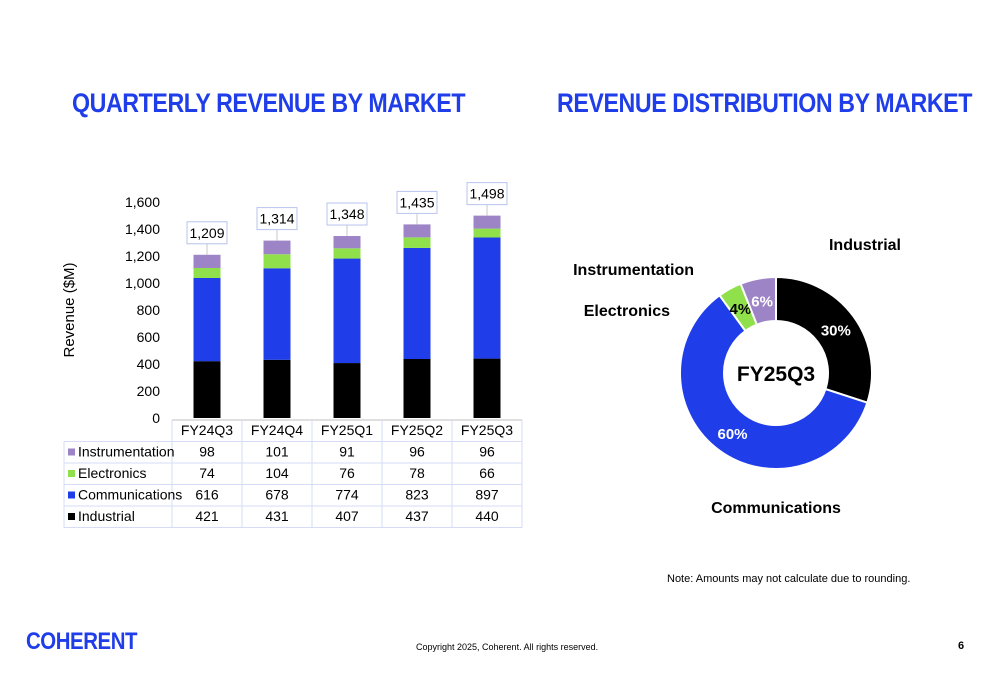  Describe the element at coordinates (347, 242) in the screenshot. I see `bar-instrumentation-fy25q1` at that location.